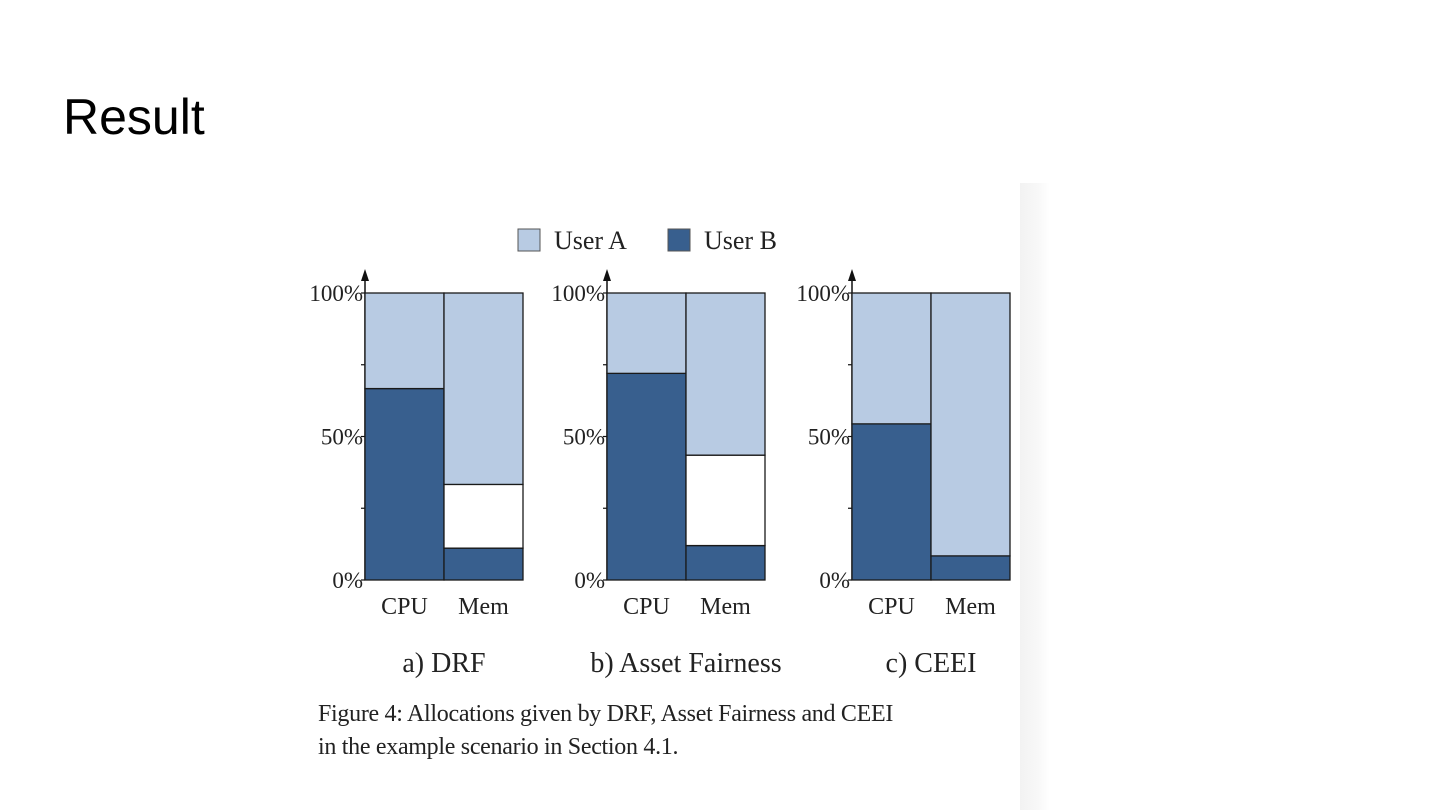 The height and width of the screenshot is (810, 1440). I want to click on side-strip, so click(1035, 496).